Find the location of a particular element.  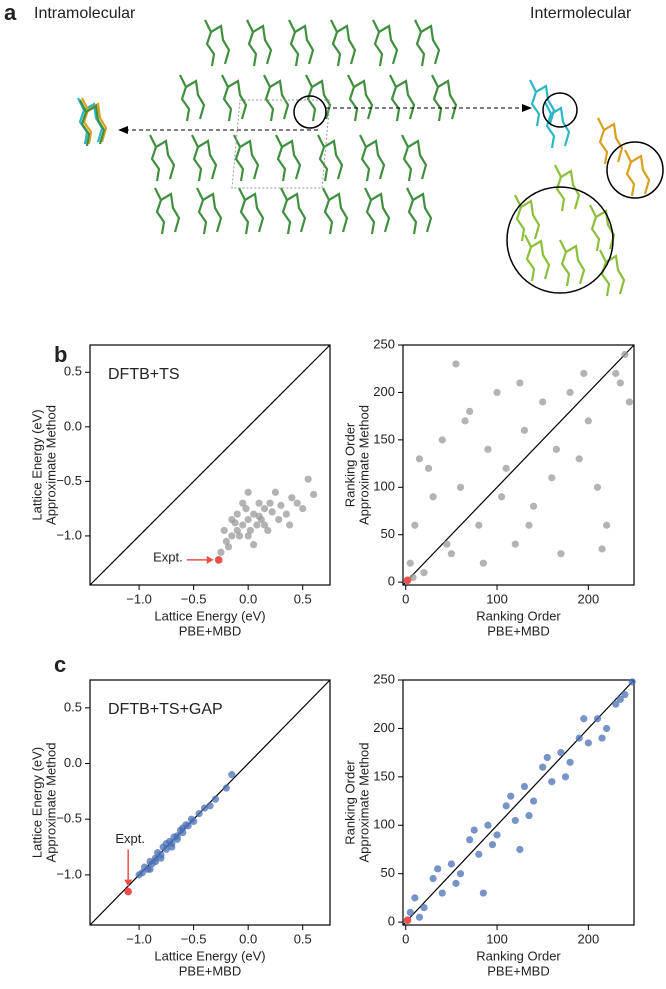

arrow-head is located at coordinates (123, 130).